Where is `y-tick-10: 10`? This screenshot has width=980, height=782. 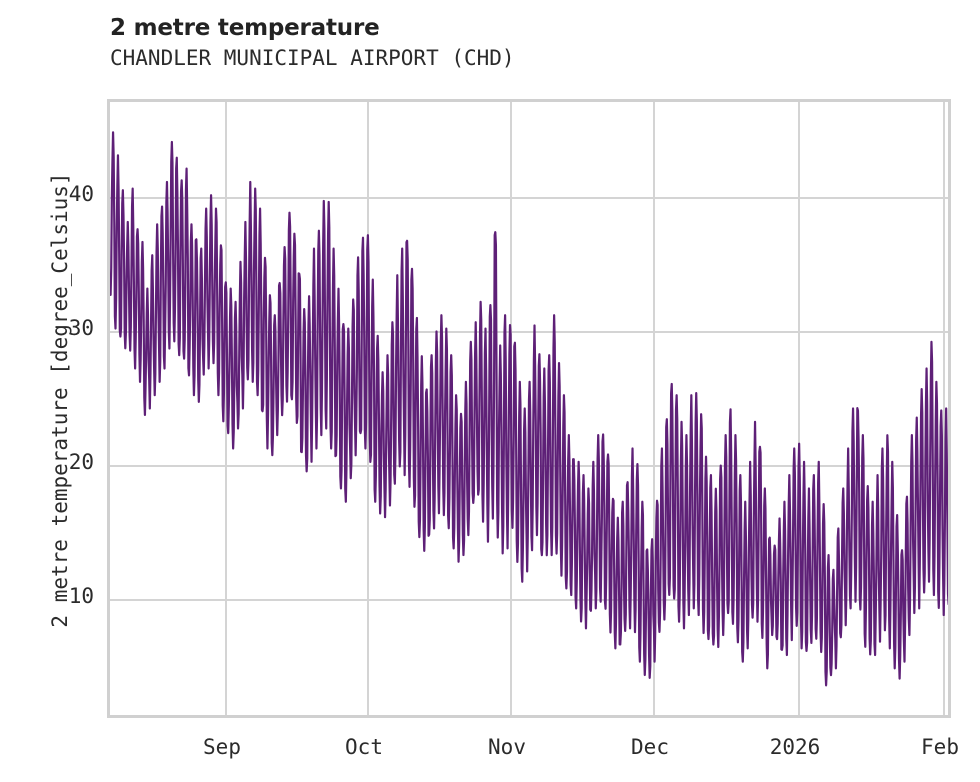
y-tick-10: 10 is located at coordinates (81, 596).